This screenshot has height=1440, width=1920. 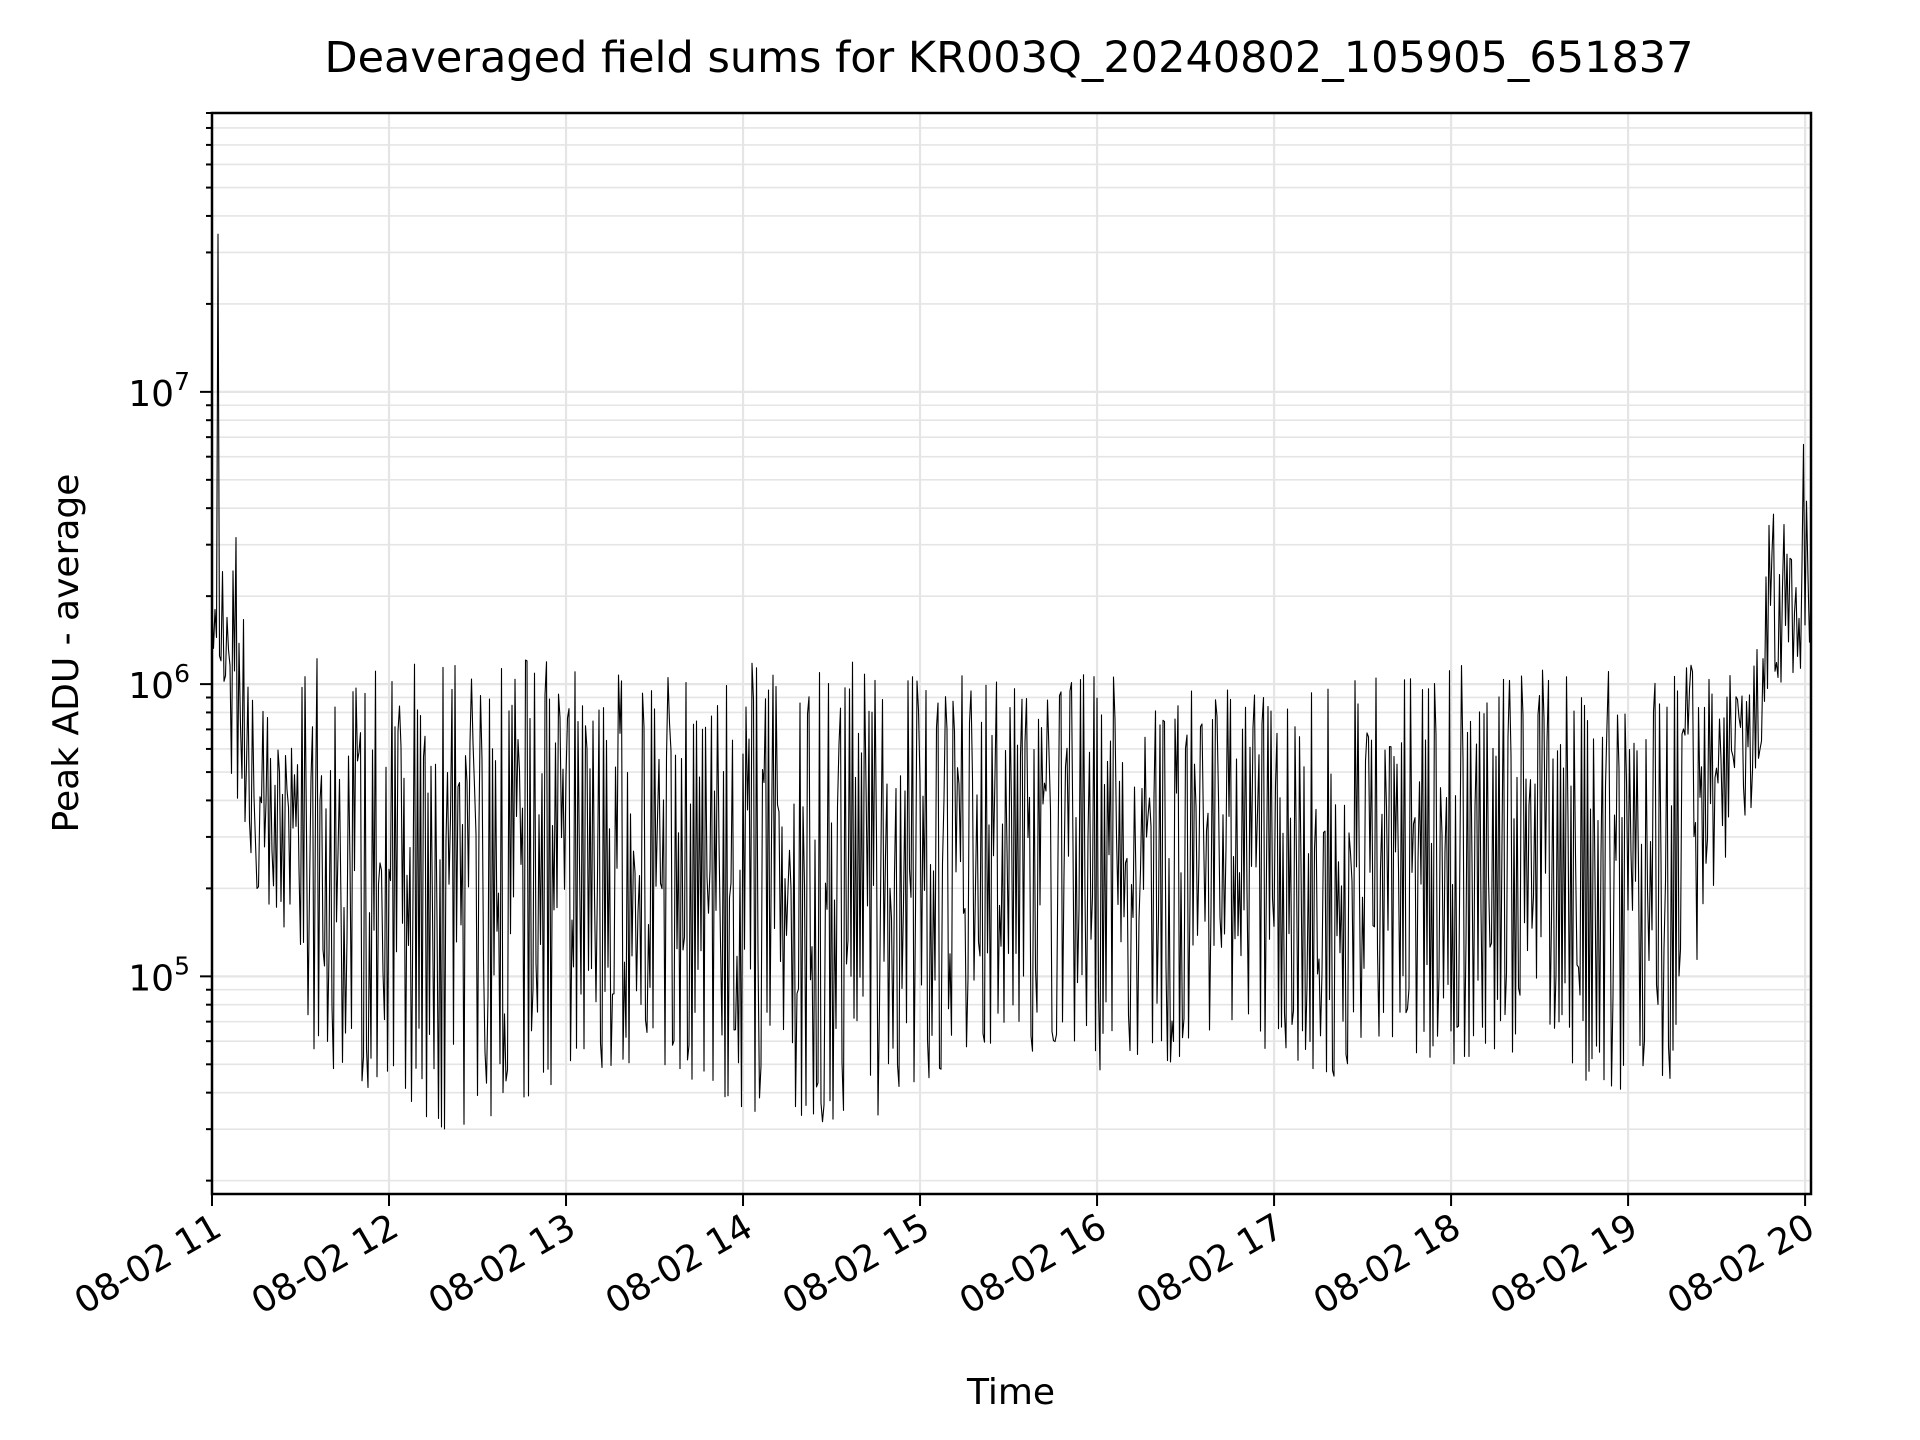 I want to click on y-tick-label-exponent: 5, so click(x=182, y=965).